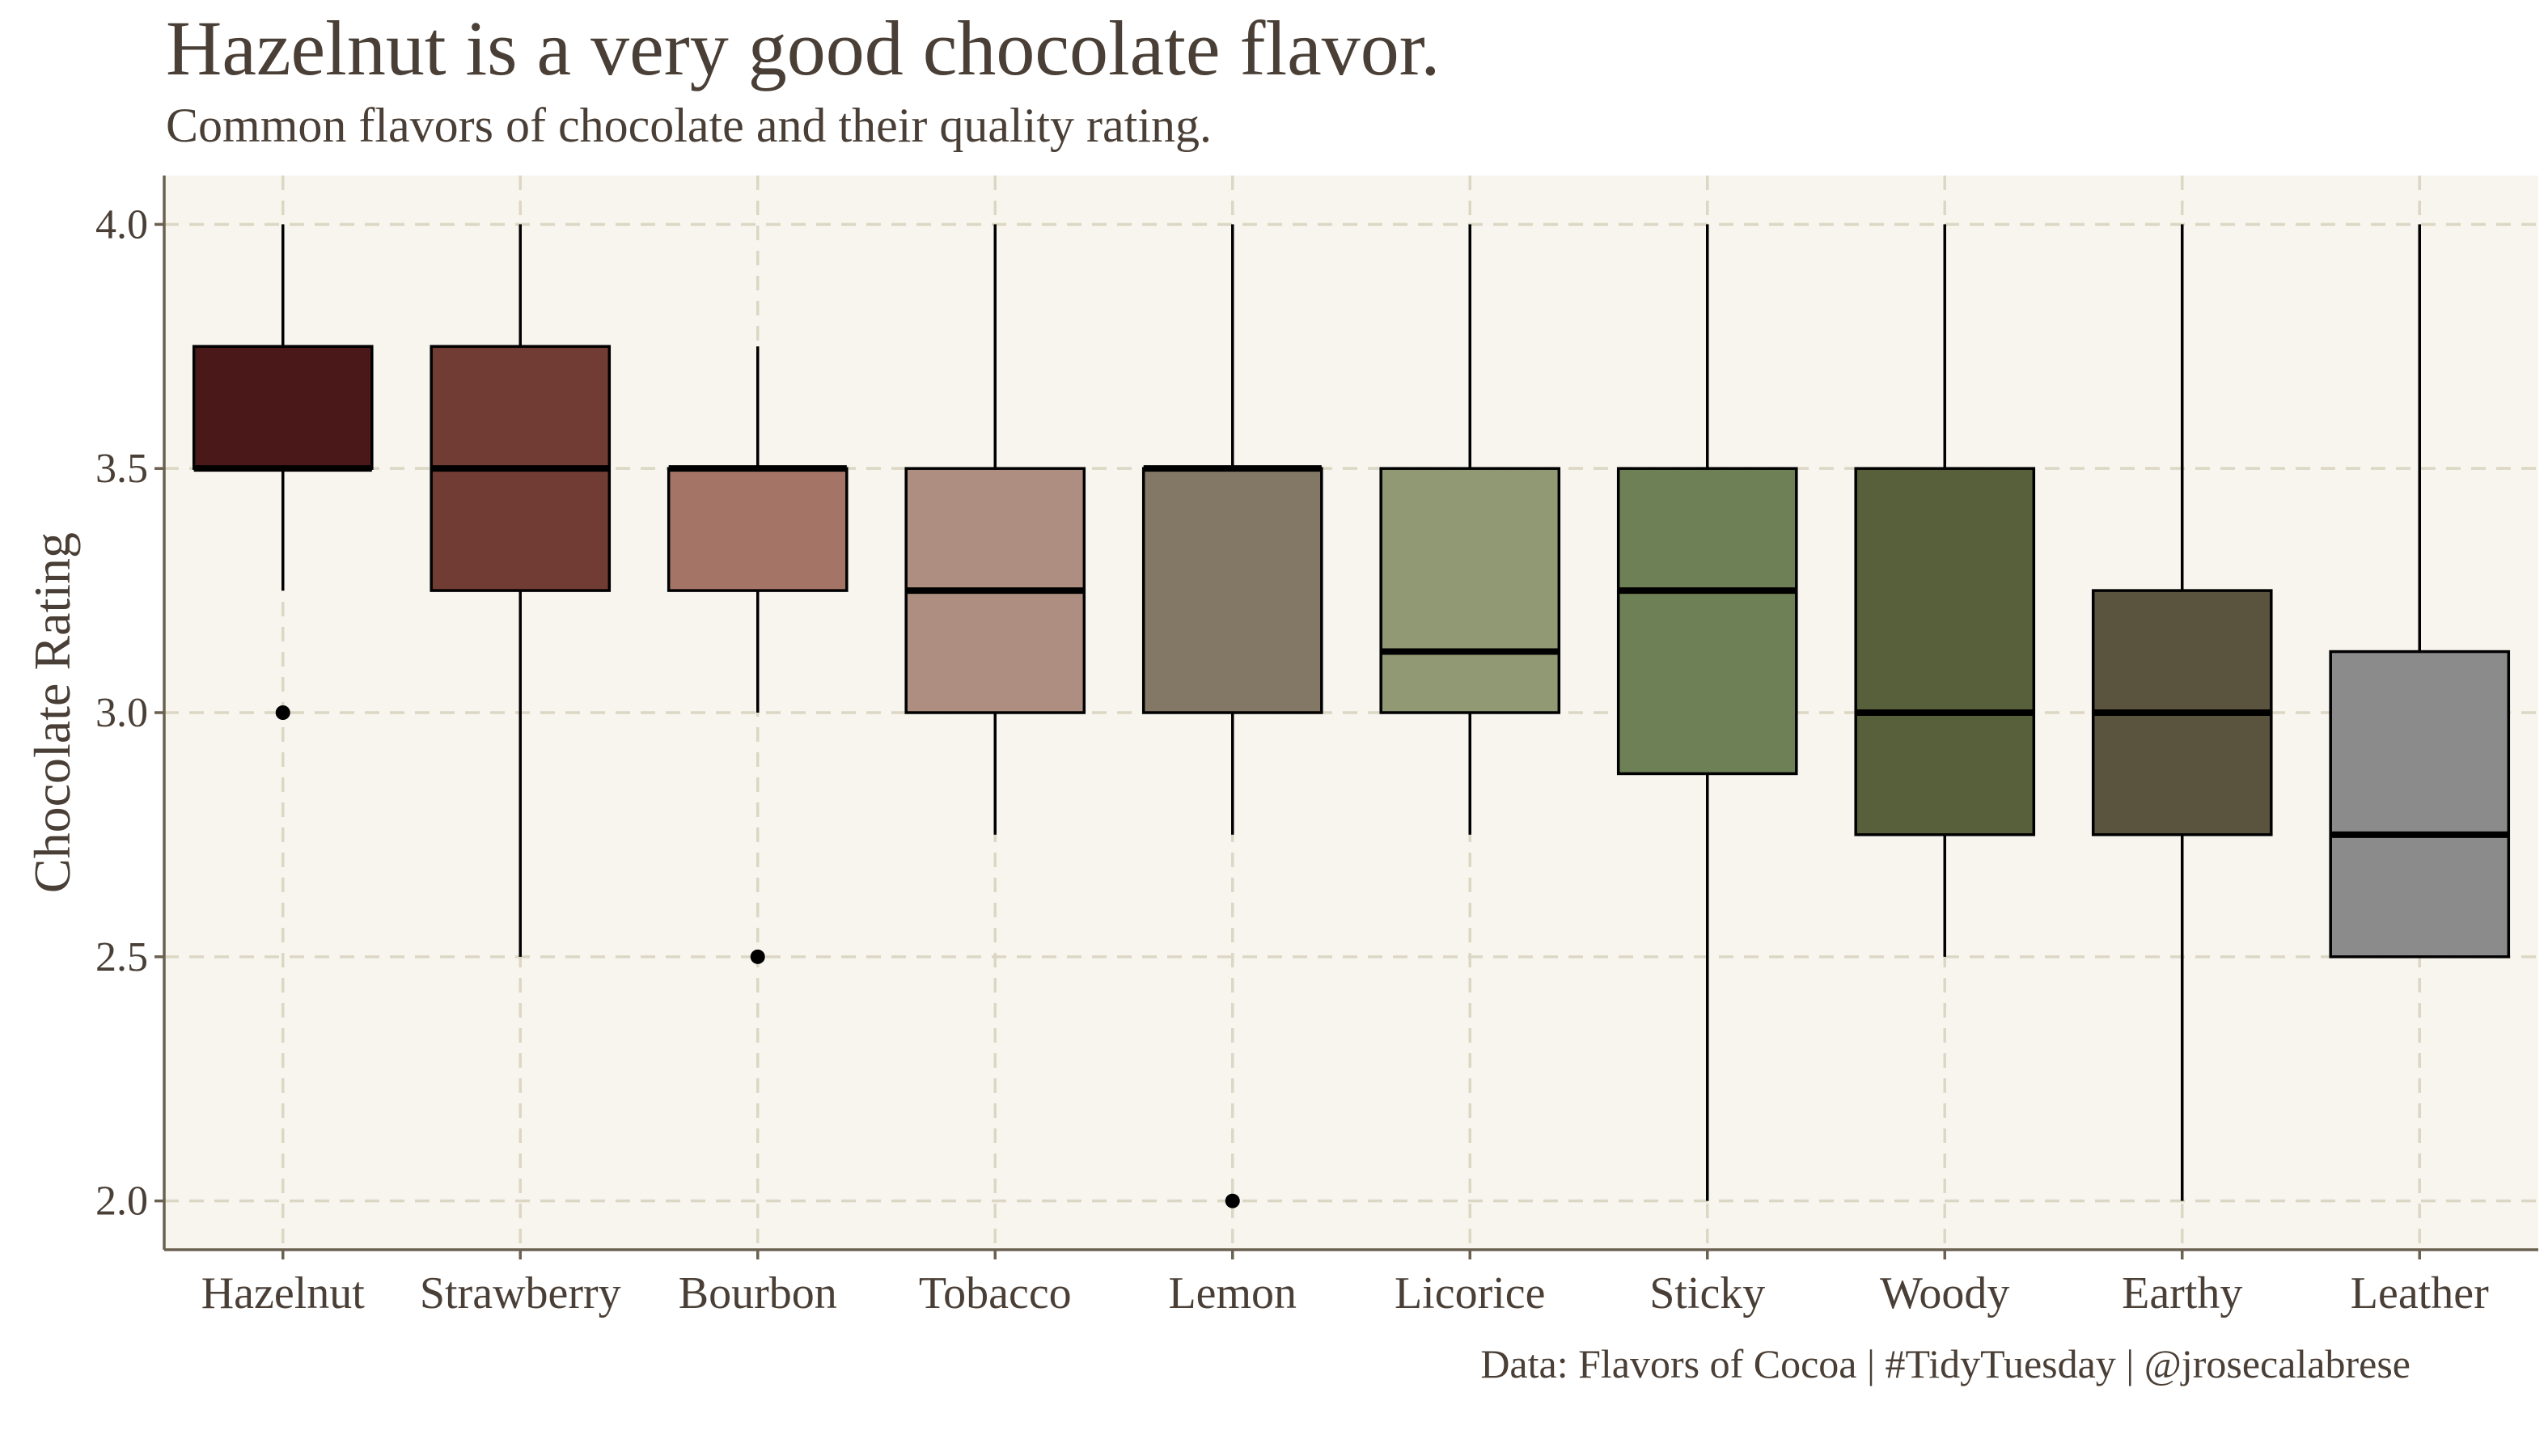 The image size is (2548, 1456). What do you see at coordinates (122, 1202) in the screenshot?
I see `y-tick-label: 2.0` at bounding box center [122, 1202].